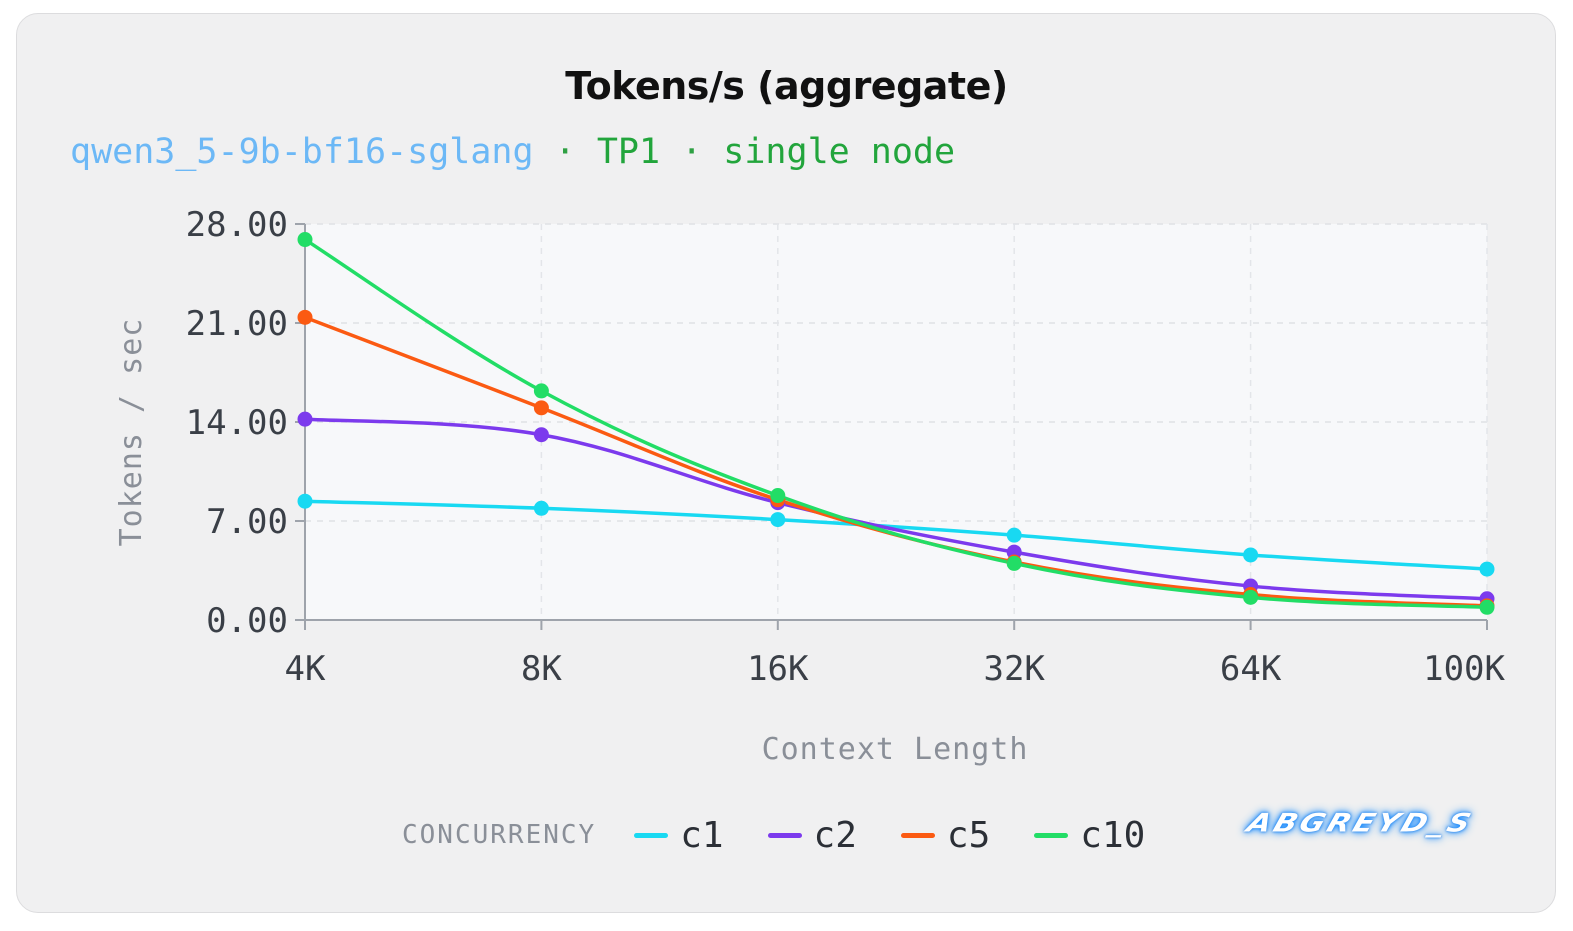 This screenshot has width=1573, height=931. What do you see at coordinates (1251, 669) in the screenshot?
I see `x-tick-label-4: 64K` at bounding box center [1251, 669].